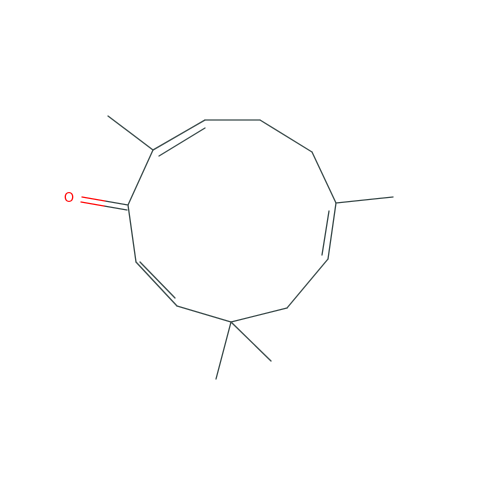 Image resolution: width=500 pixels, height=500 pixels. Describe the element at coordinates (157, 280) in the screenshot. I see `ring-double-bond-c10-c11-inner` at that location.